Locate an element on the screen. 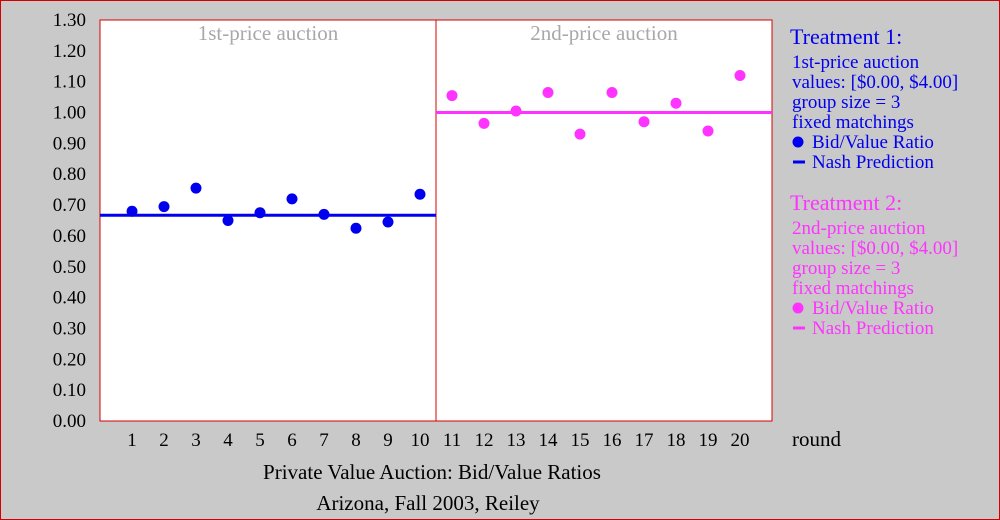 The height and width of the screenshot is (520, 1000). x-tick-label: 1 is located at coordinates (132, 440).